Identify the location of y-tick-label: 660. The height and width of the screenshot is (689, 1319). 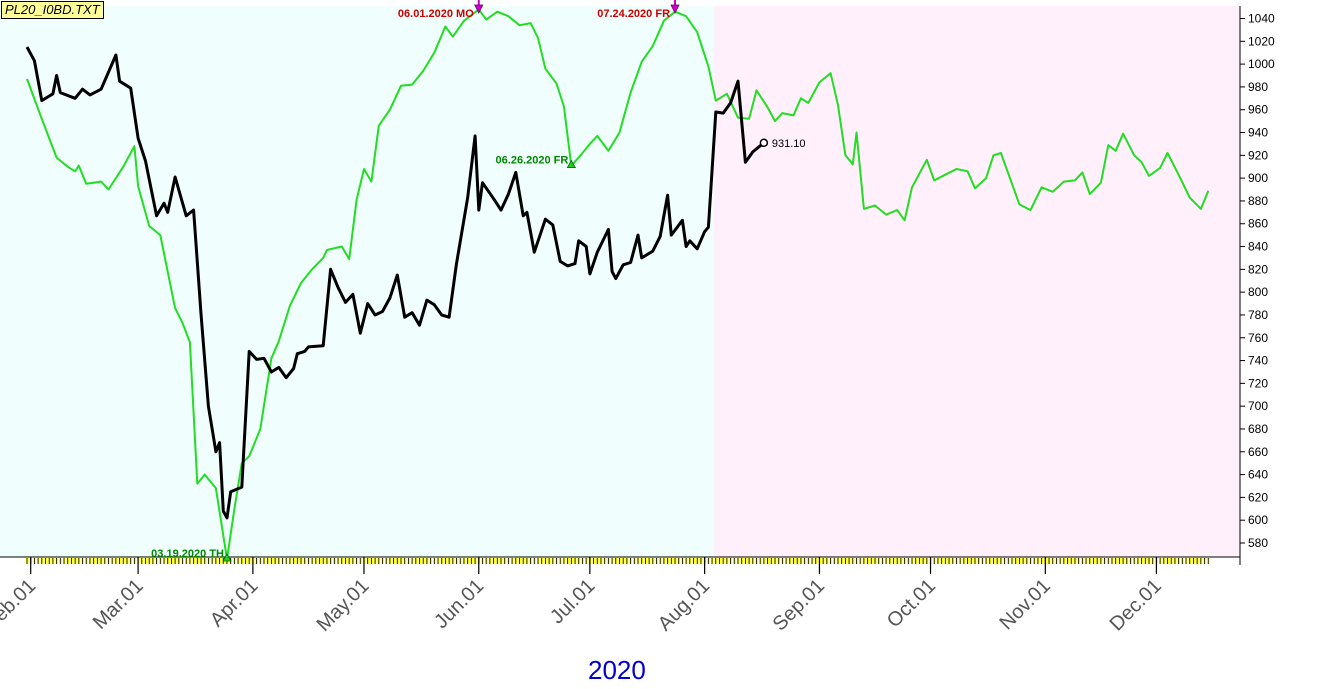
(1258, 452).